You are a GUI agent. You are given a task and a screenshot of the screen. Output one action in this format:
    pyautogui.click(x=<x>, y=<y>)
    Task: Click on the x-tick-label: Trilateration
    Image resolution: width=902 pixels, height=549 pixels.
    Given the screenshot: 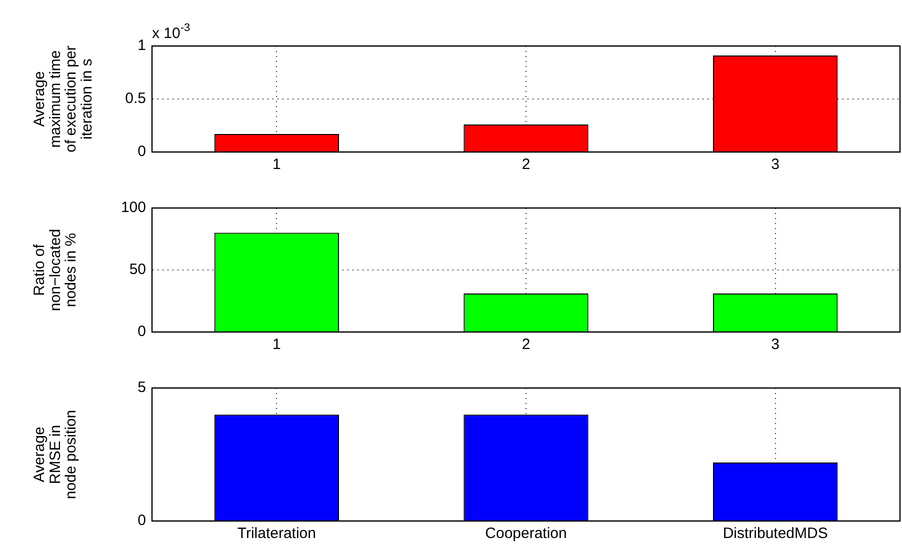 What is the action you would take?
    pyautogui.click(x=276, y=533)
    